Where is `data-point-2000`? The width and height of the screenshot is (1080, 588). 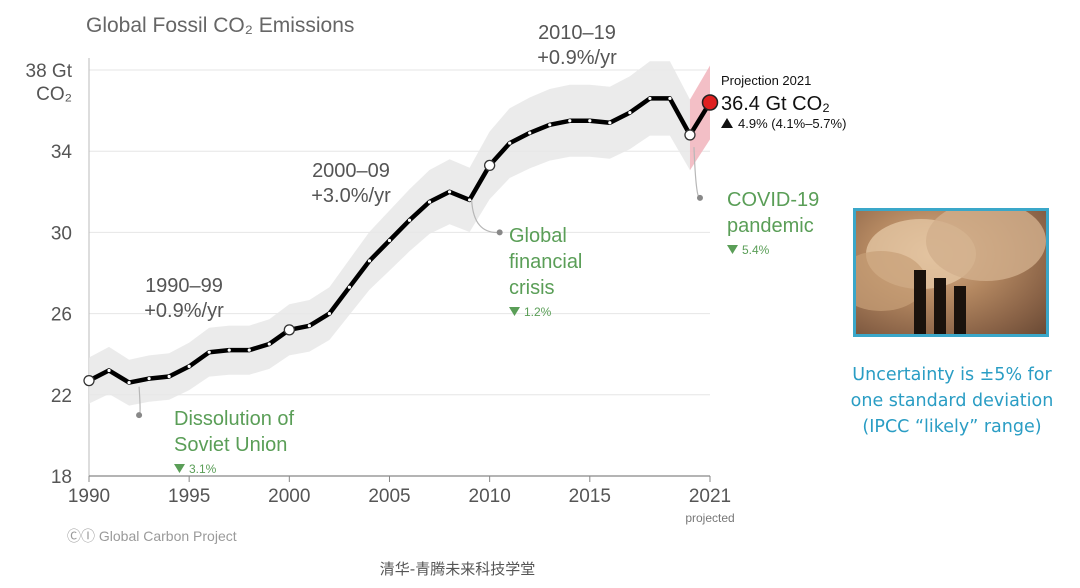 data-point-2000 is located at coordinates (289, 330).